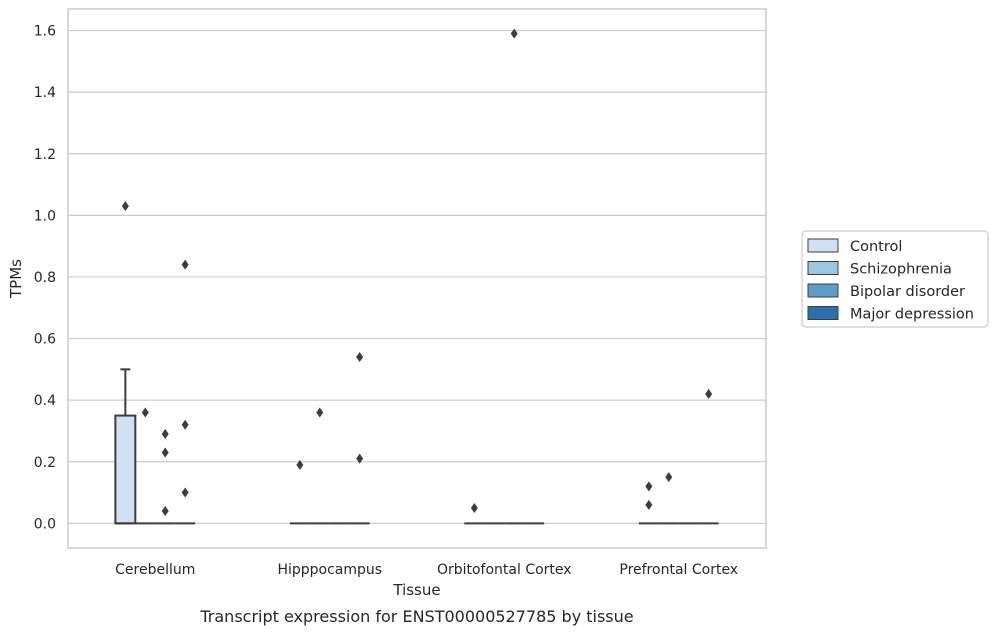  What do you see at coordinates (901, 270) in the screenshot?
I see `legend-label: Schizophrenia` at bounding box center [901, 270].